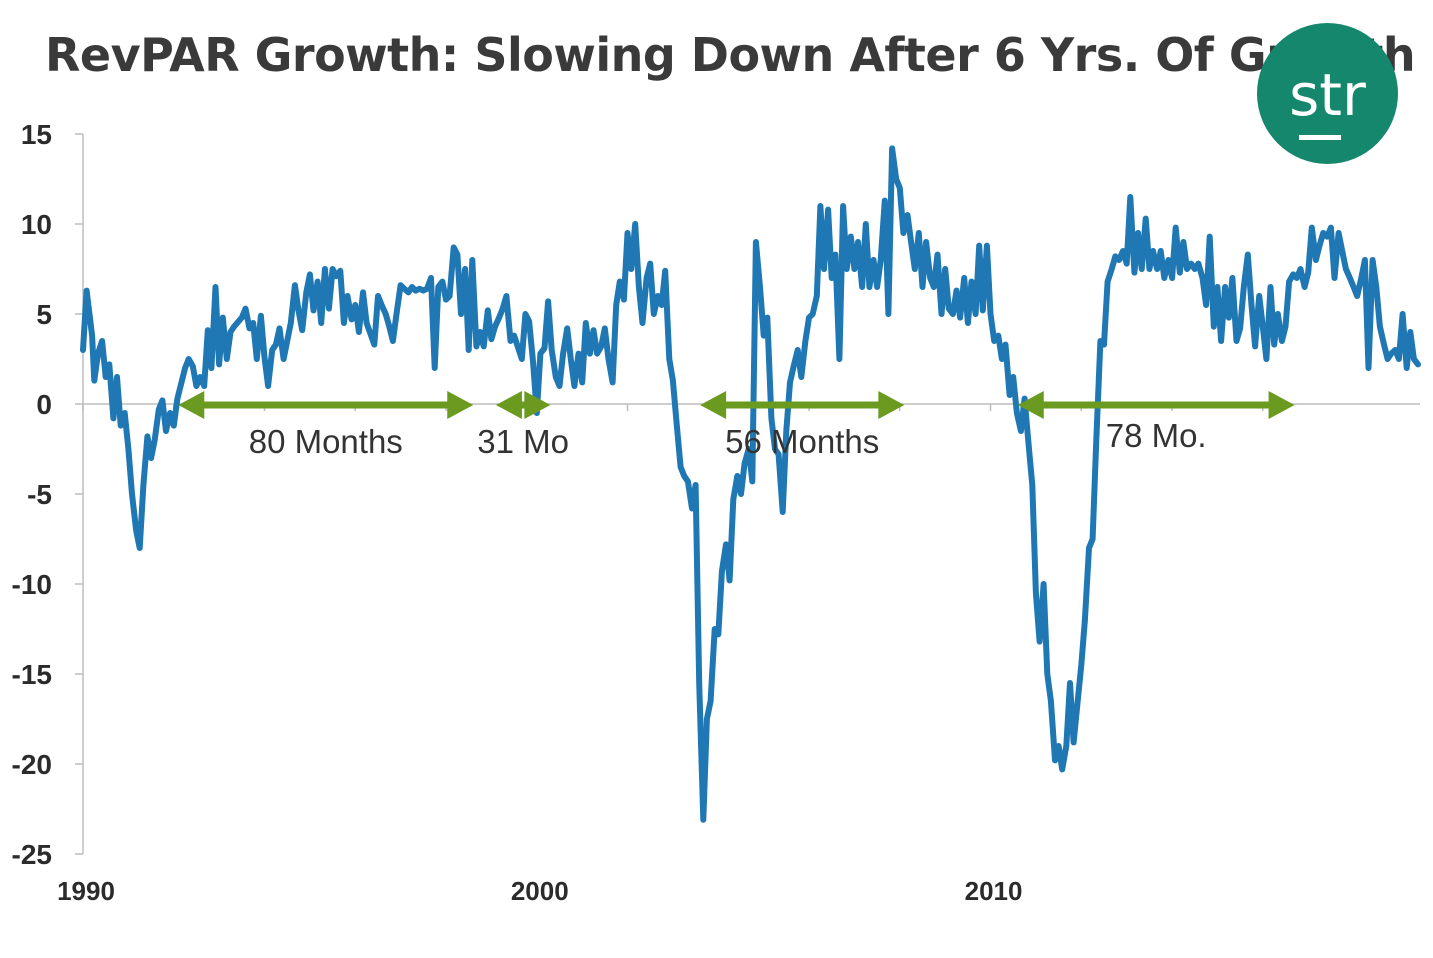  Describe the element at coordinates (802, 441) in the screenshot. I see `growth-period-label: 56 Months` at that location.